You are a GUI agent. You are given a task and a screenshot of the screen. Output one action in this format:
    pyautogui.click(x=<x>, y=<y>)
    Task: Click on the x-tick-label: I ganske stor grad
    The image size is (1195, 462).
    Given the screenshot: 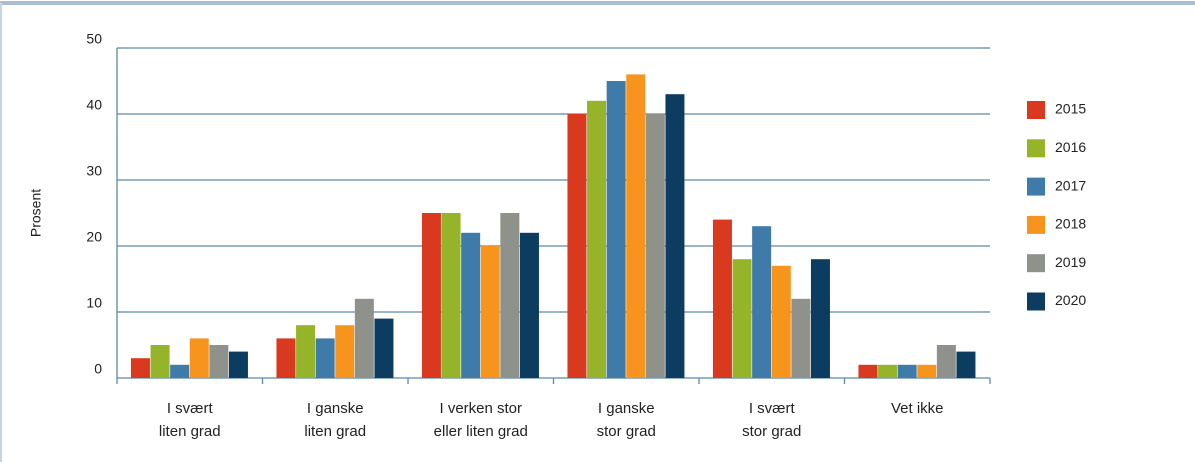 What is the action you would take?
    pyautogui.click(x=626, y=420)
    